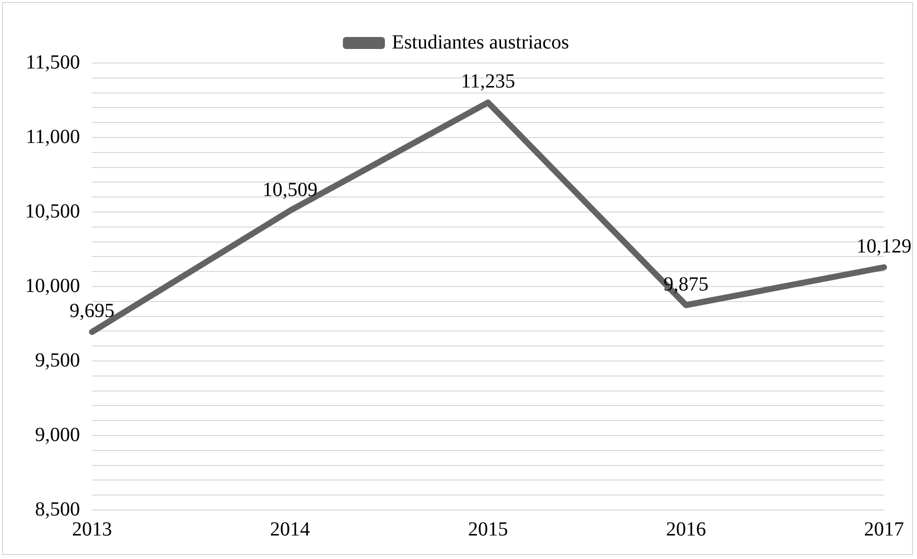 This screenshot has height=559, width=917. Describe the element at coordinates (57, 435) in the screenshot. I see `y-tick-label: 9,000` at that location.